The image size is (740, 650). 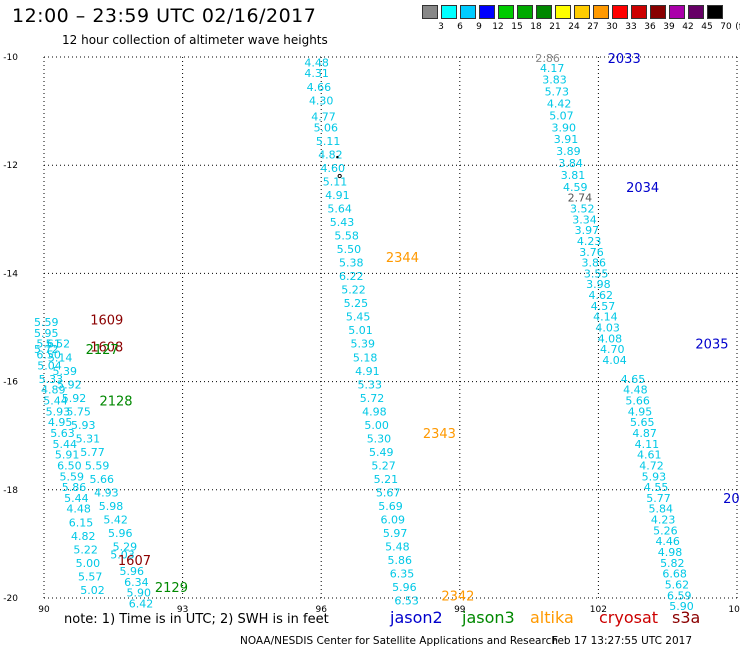 What do you see at coordinates (580, 198) in the screenshot?
I see `swh-reading: 2.74` at bounding box center [580, 198].